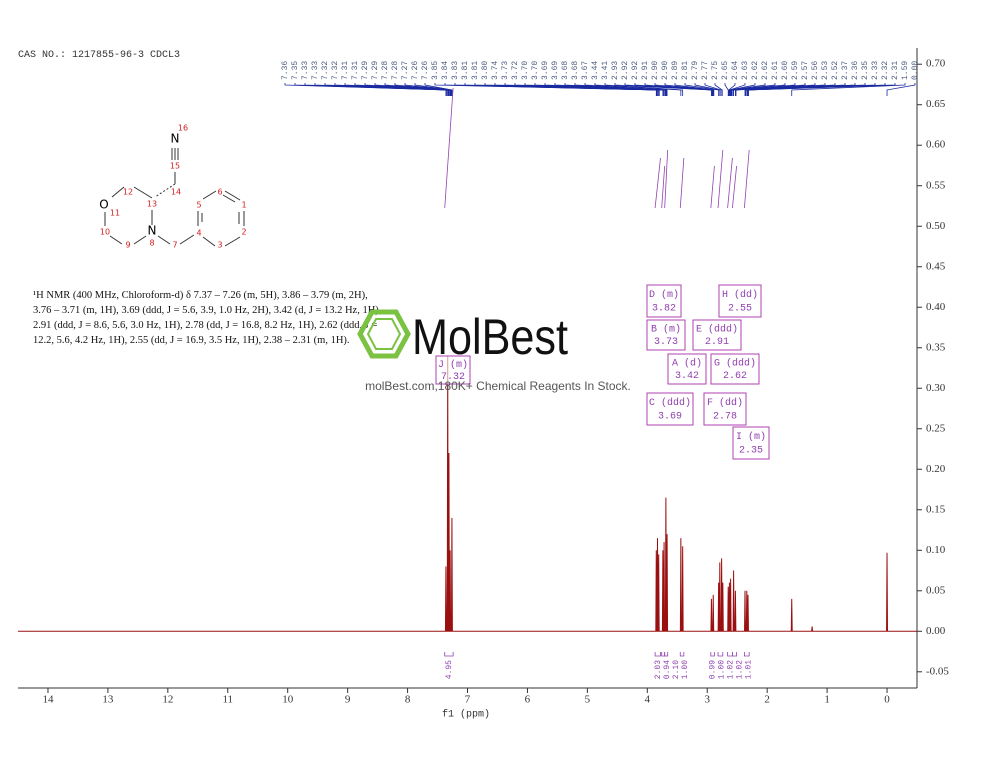 This screenshot has width=1000, height=773. Describe the element at coordinates (725, 70) in the screenshot. I see `peak-label: 2.65` at that location.